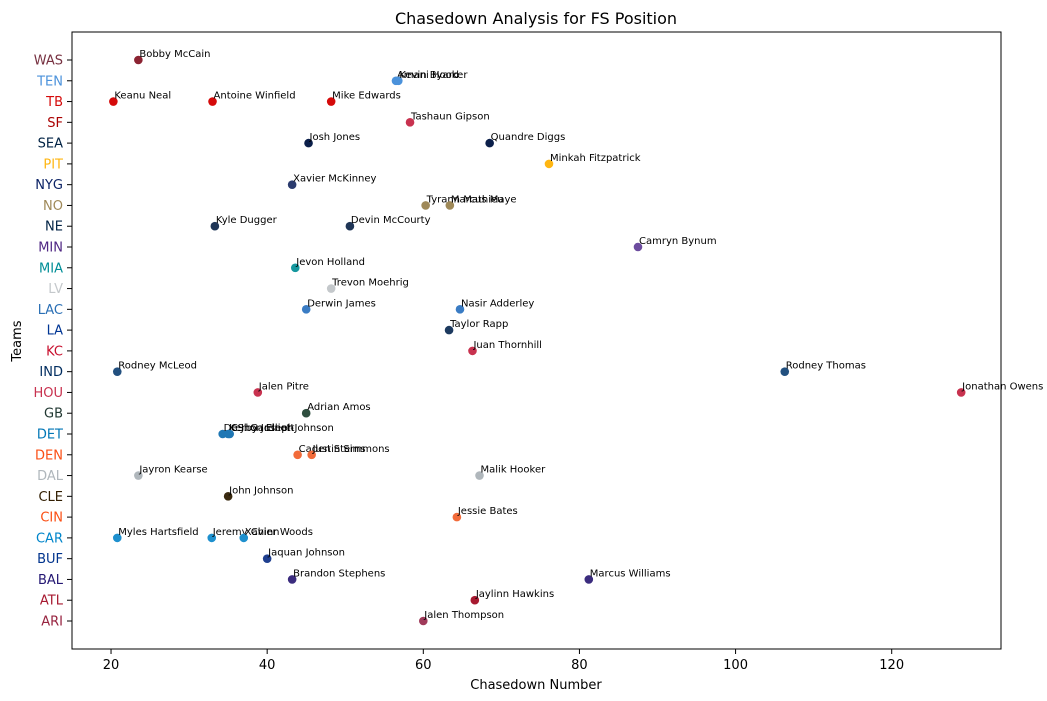  What do you see at coordinates (579, 665) in the screenshot?
I see `x-tick-label: 80` at bounding box center [579, 665].